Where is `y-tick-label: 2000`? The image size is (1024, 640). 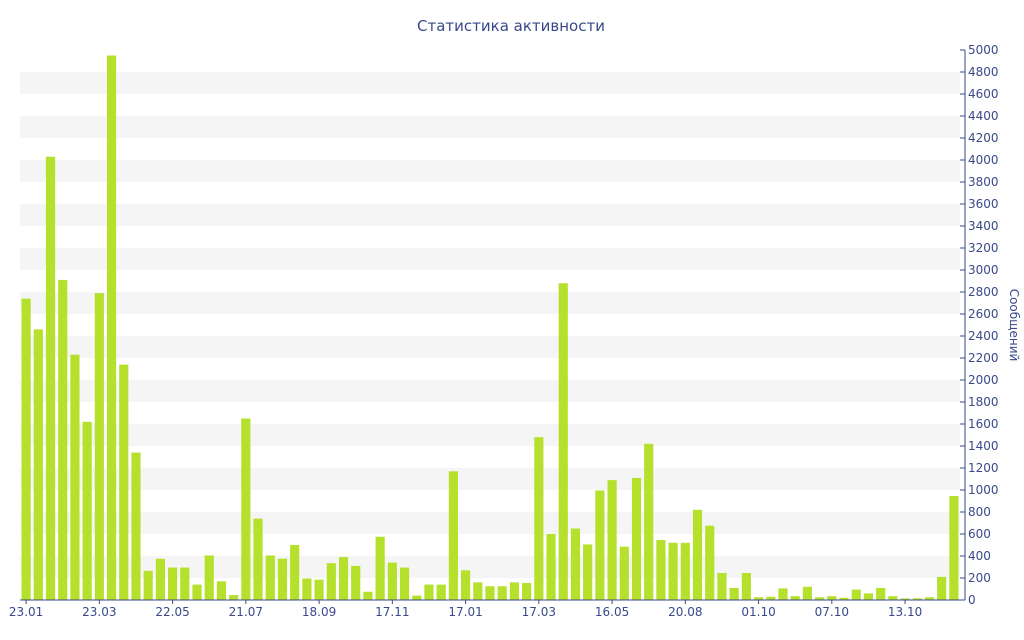 y-tick-label: 2000 is located at coordinates (983, 380).